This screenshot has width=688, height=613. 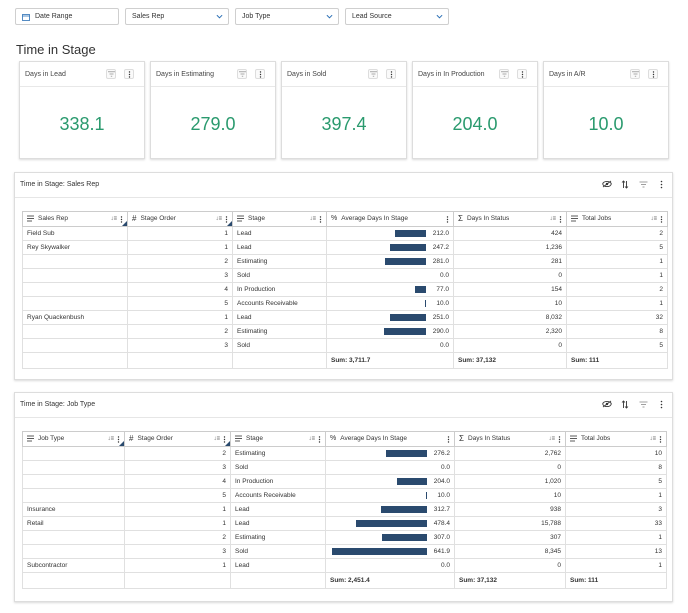 What do you see at coordinates (287, 16) in the screenshot?
I see `job-type-filter: Job Type` at bounding box center [287, 16].